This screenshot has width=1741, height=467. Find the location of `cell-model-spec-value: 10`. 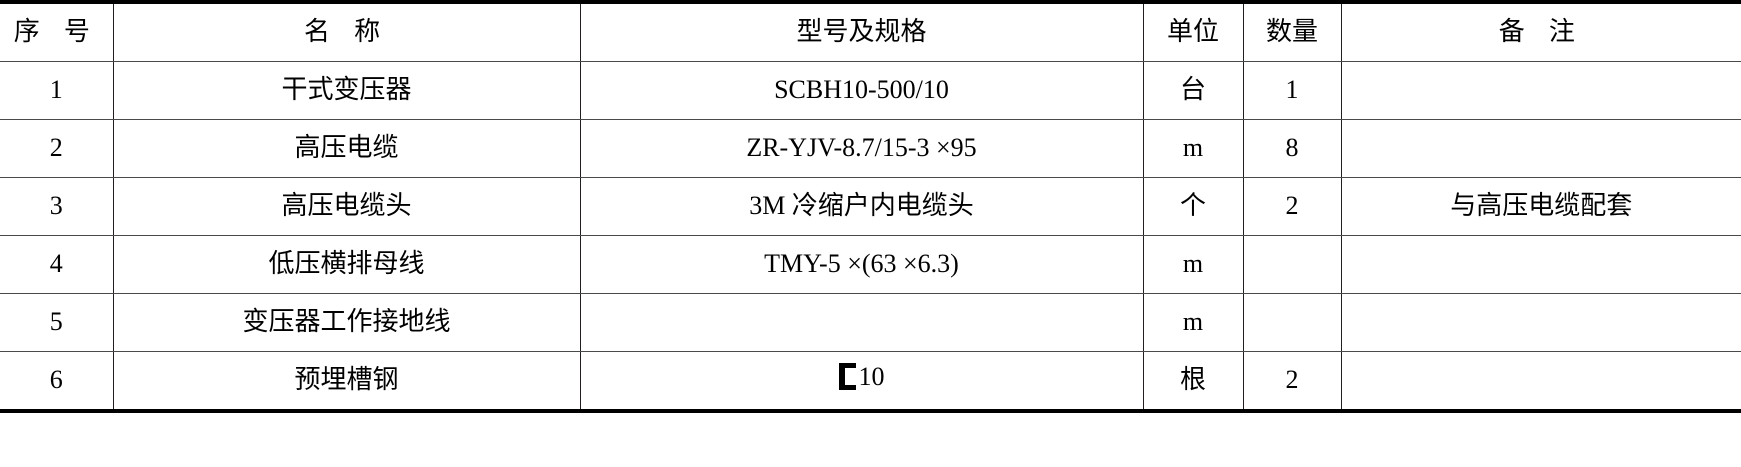

cell-model-spec-value: 10 is located at coordinates (871, 377).